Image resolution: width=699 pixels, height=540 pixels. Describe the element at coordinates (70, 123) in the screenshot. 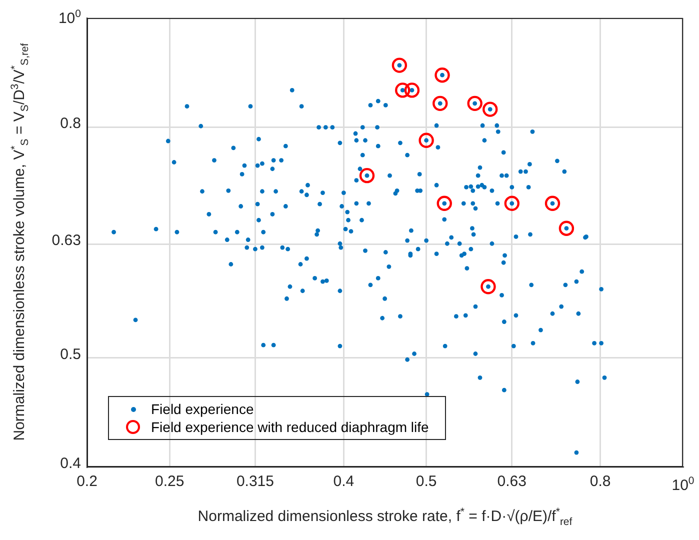

I see `y-tick-label: 0.8` at that location.